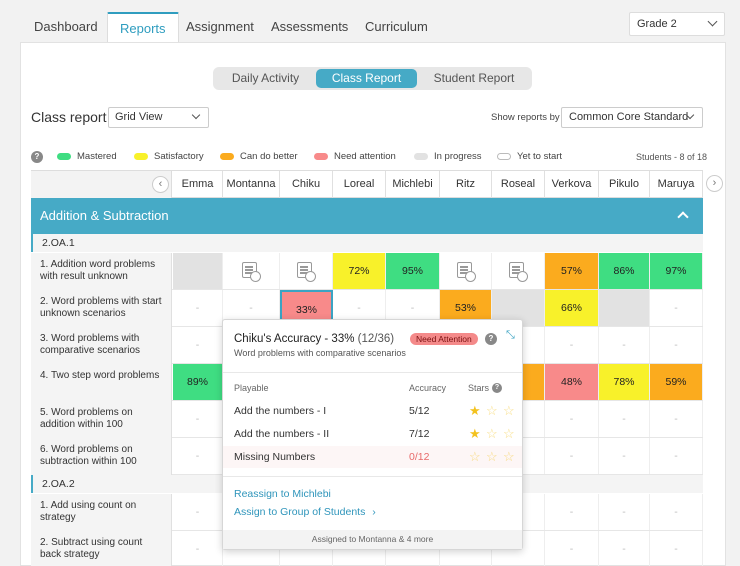  Describe the element at coordinates (396, 26) in the screenshot. I see `tab-curriculum: Curriculum` at that location.